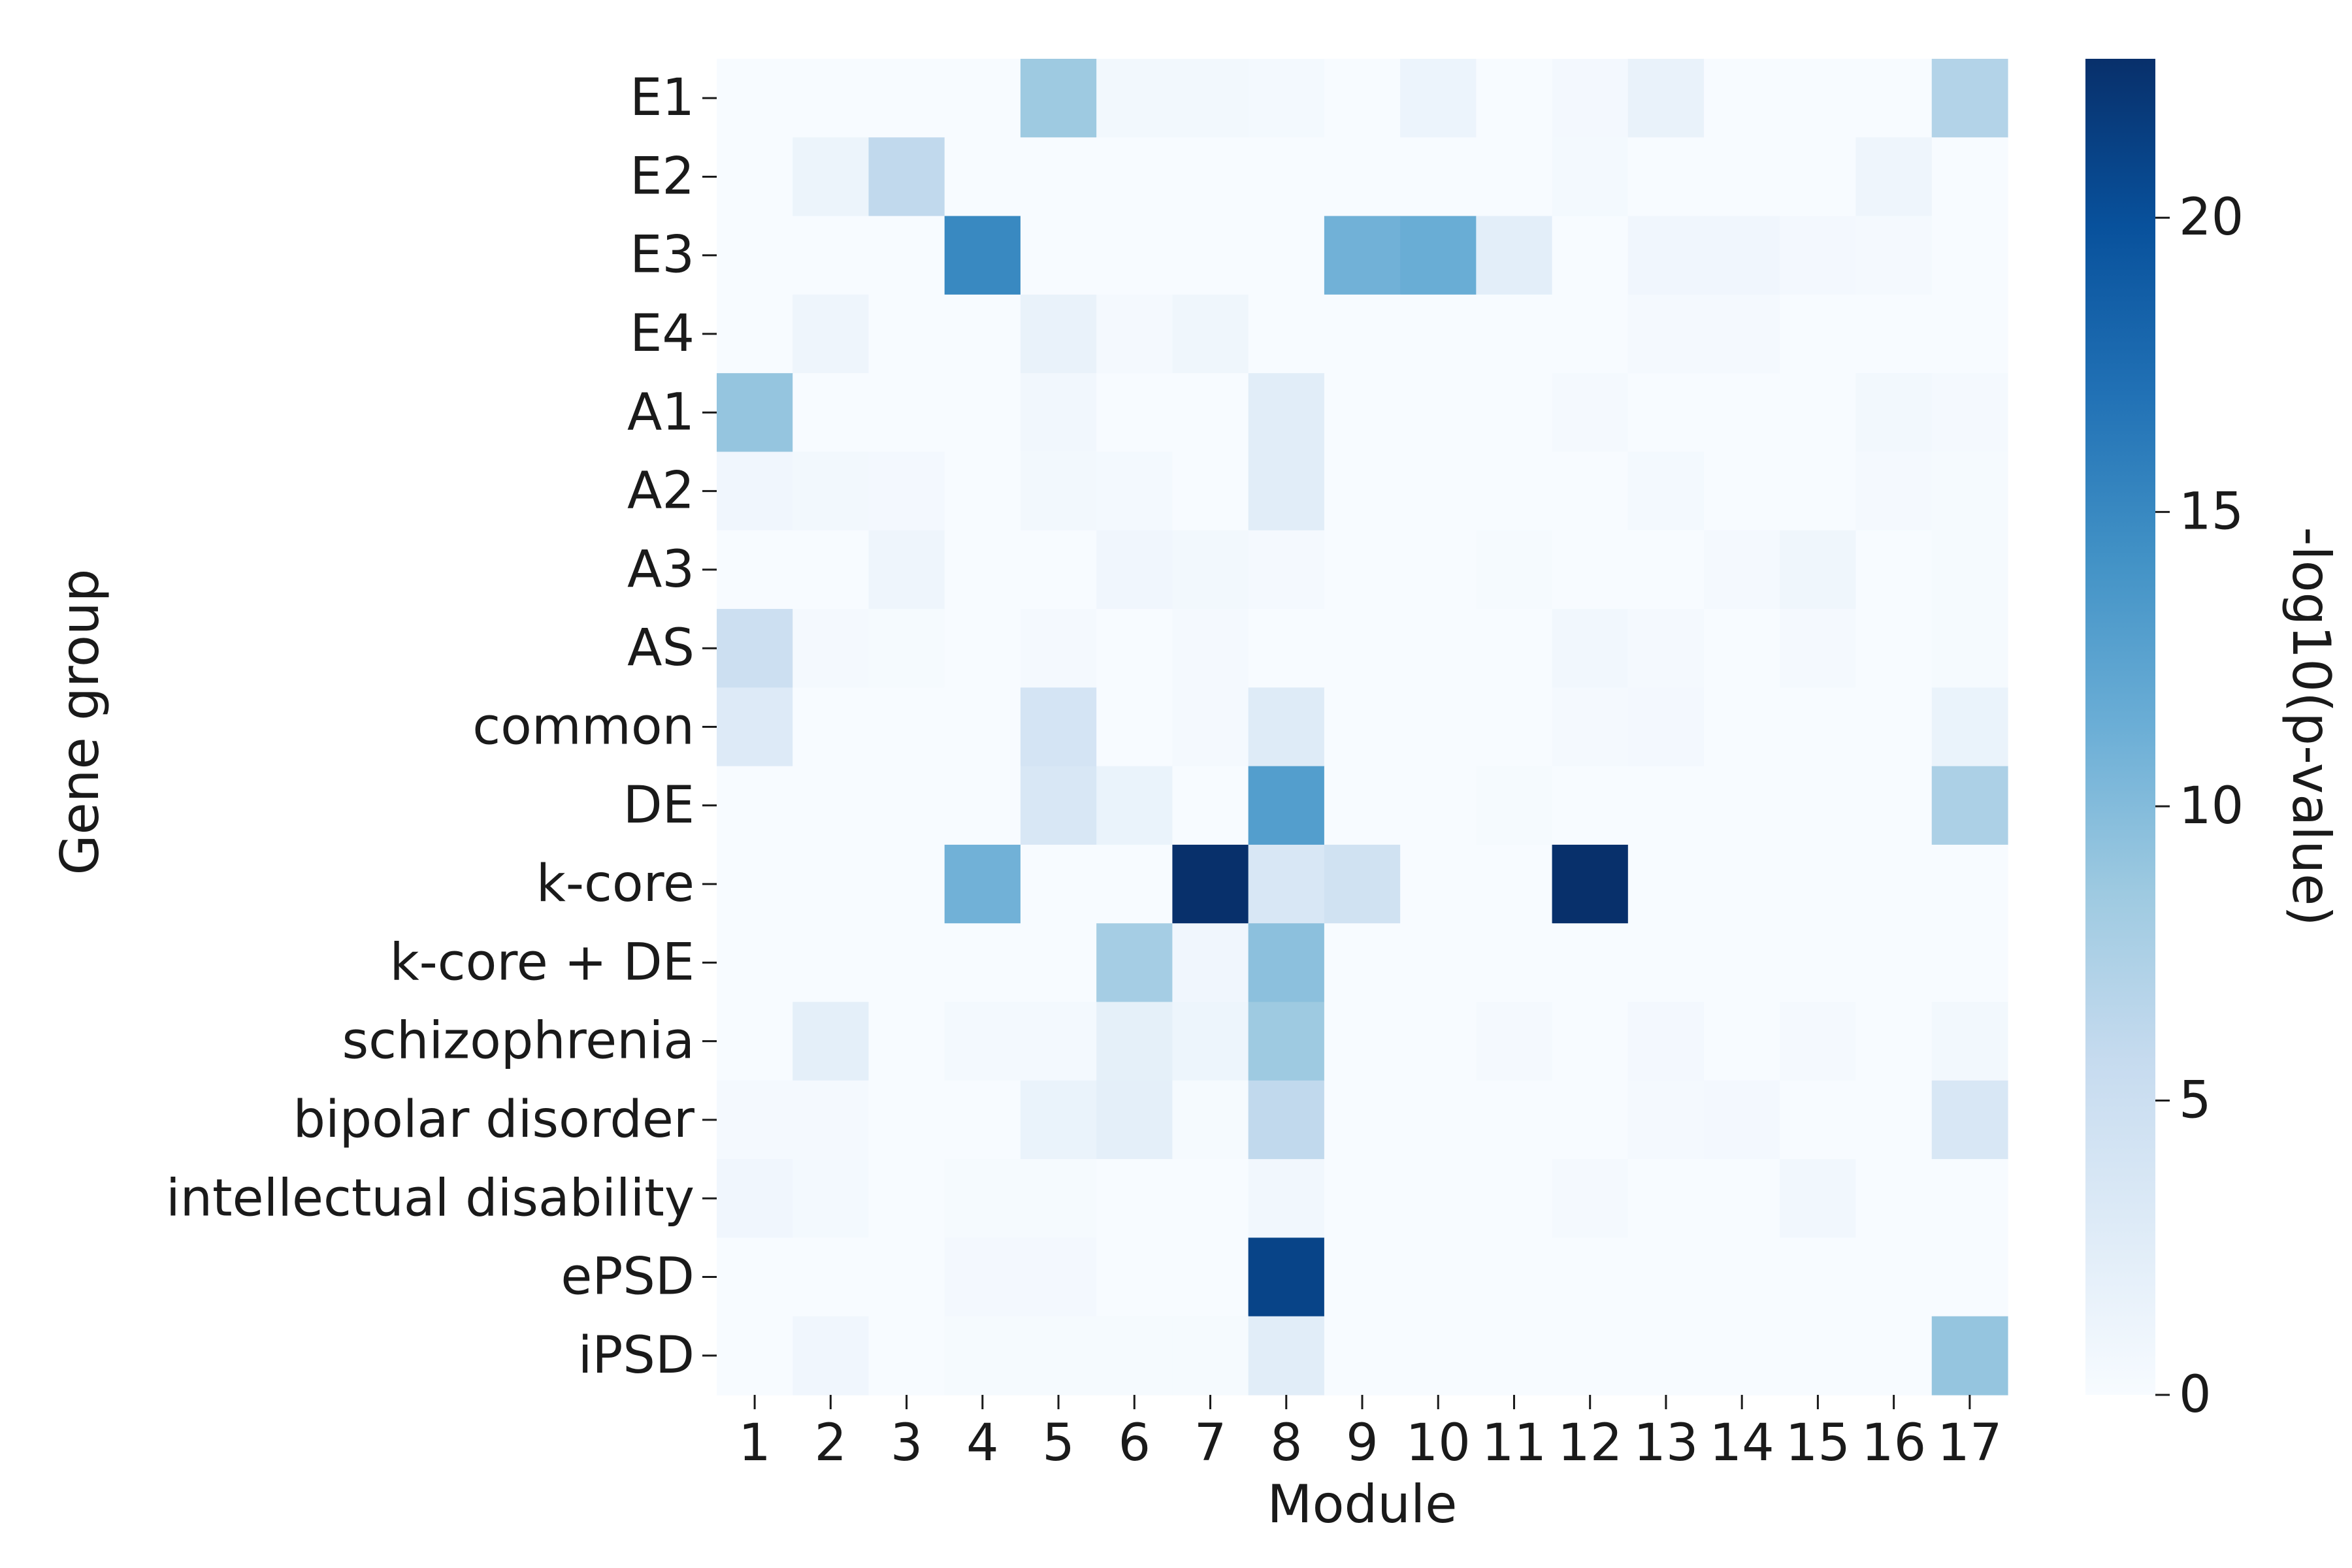  Describe the element at coordinates (1818, 1443) in the screenshot. I see `x-tick-label: 15` at that location.